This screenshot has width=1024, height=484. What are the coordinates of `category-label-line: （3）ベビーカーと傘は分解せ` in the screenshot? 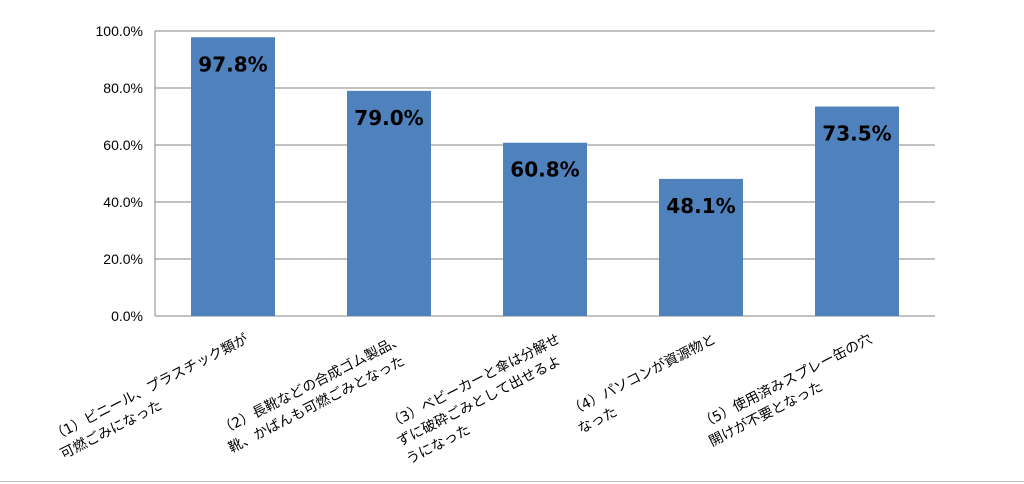 It's located at (473, 381).